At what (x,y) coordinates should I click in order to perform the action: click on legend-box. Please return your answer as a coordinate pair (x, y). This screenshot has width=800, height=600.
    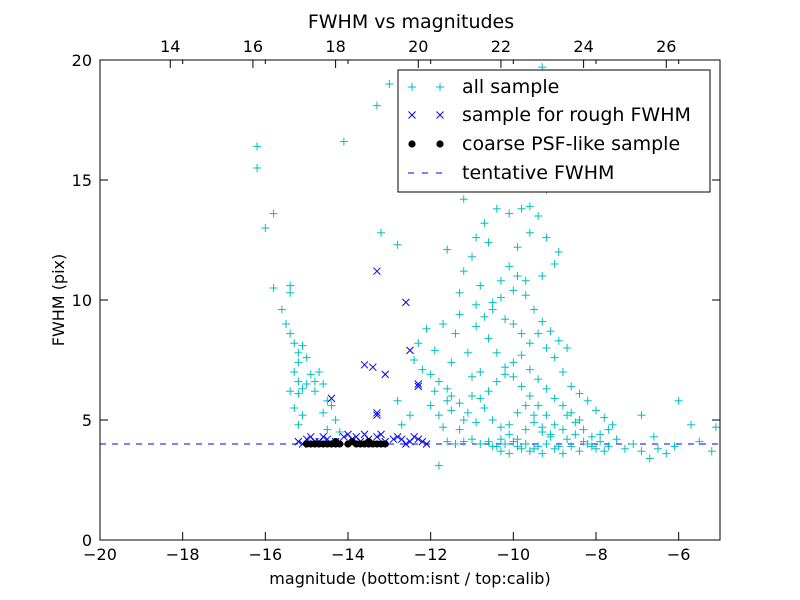
    Looking at the image, I should click on (554, 131).